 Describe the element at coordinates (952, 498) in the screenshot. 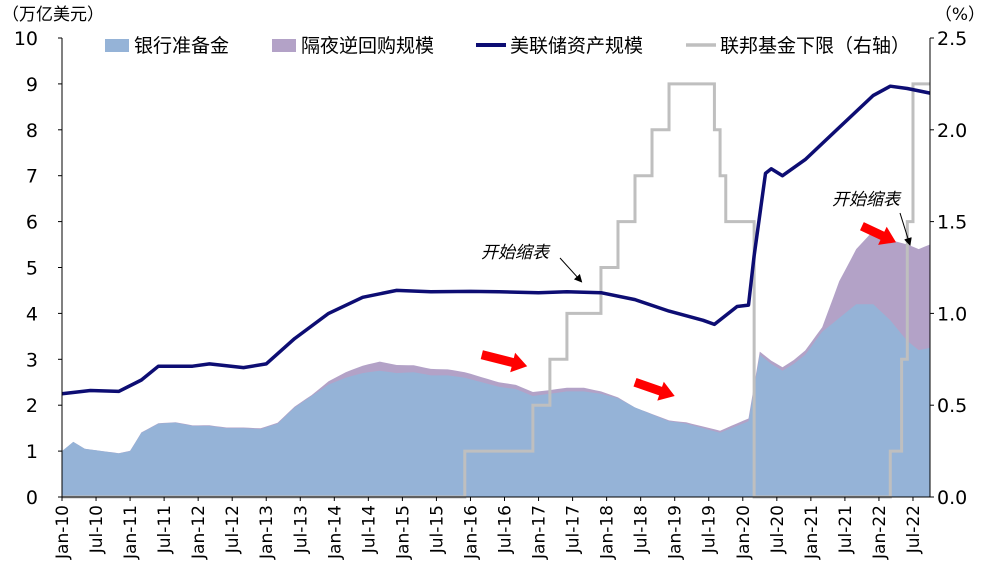

I see `right-tick-label: 0.0` at that location.